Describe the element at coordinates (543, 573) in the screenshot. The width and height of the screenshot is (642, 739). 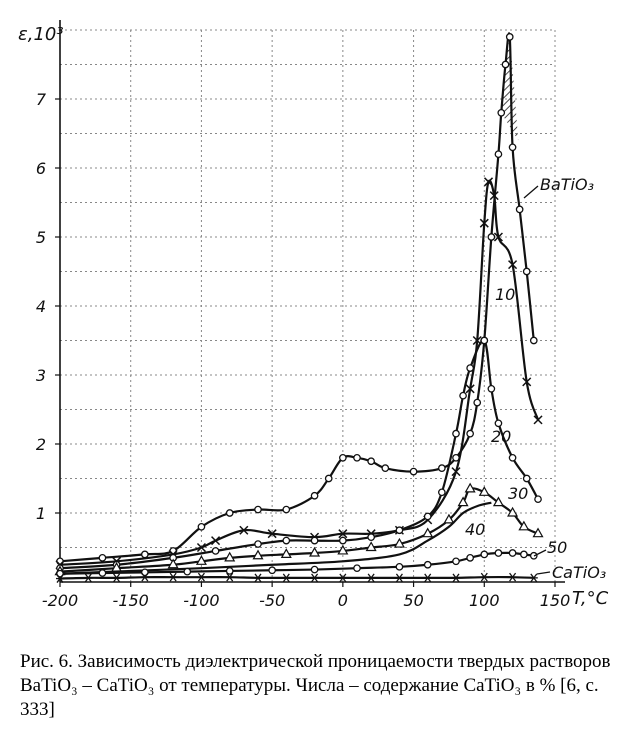
I see `leader-line-catio3` at that location.